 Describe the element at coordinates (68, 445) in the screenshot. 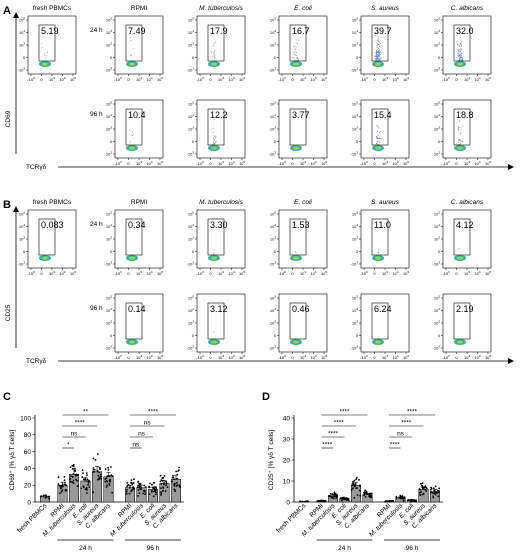

I see `significance-label: *` at that location.